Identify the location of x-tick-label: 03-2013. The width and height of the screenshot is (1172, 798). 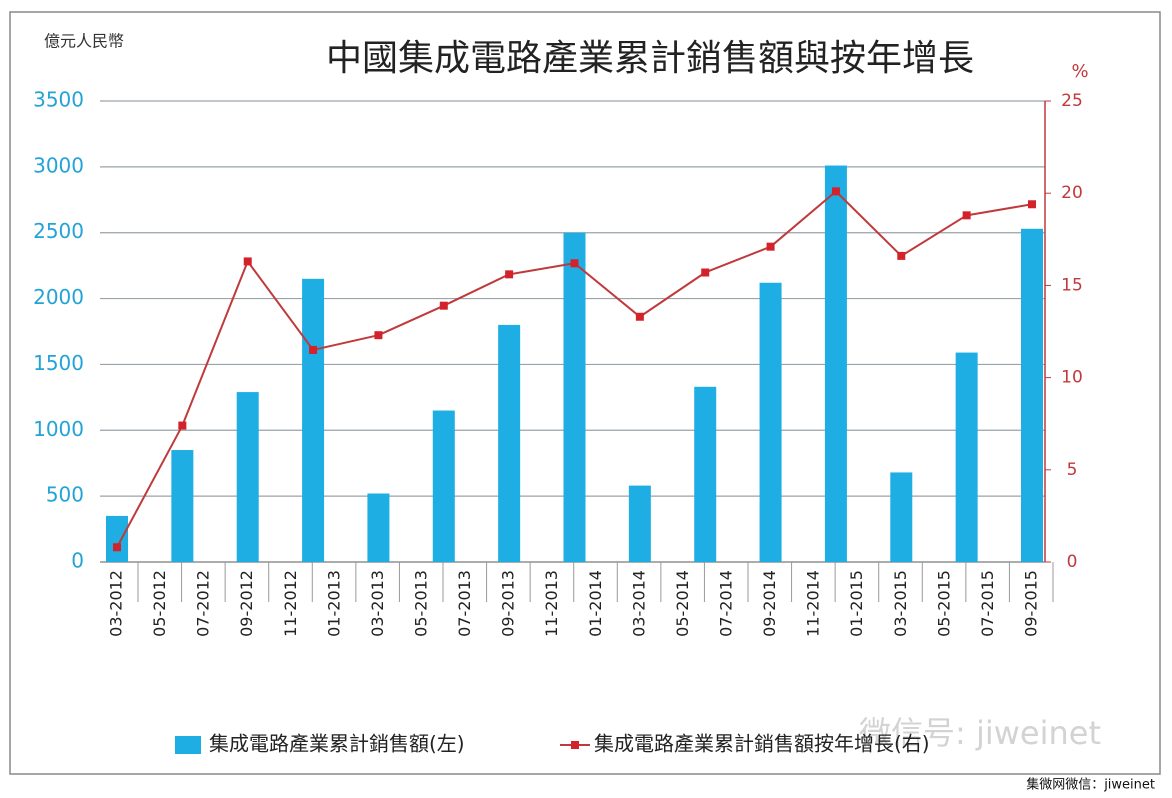
(377, 603).